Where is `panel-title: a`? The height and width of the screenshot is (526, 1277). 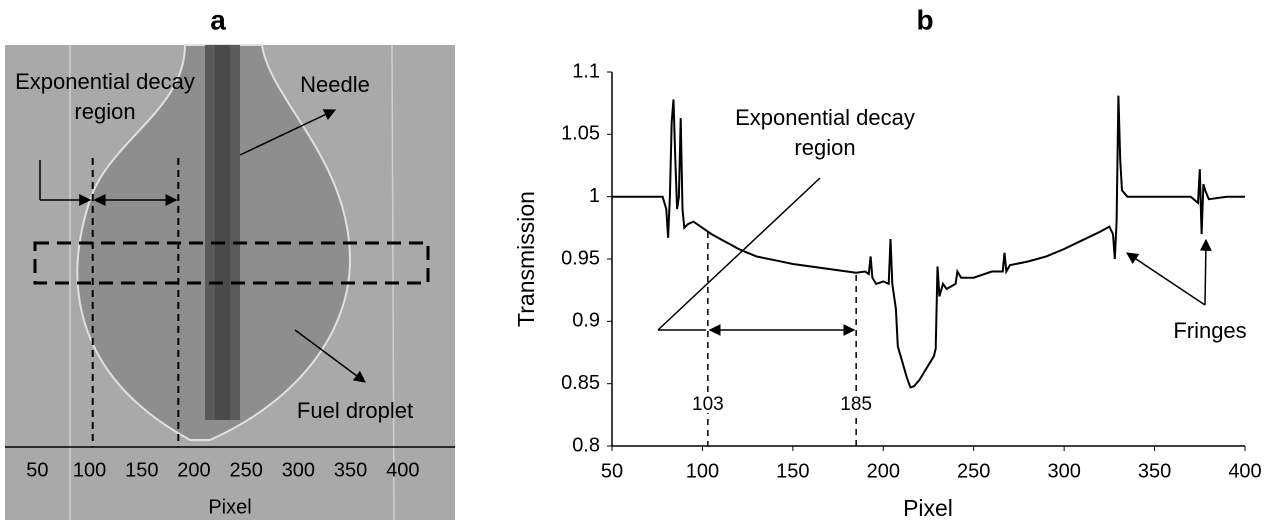
panel-title: a is located at coordinates (218, 19).